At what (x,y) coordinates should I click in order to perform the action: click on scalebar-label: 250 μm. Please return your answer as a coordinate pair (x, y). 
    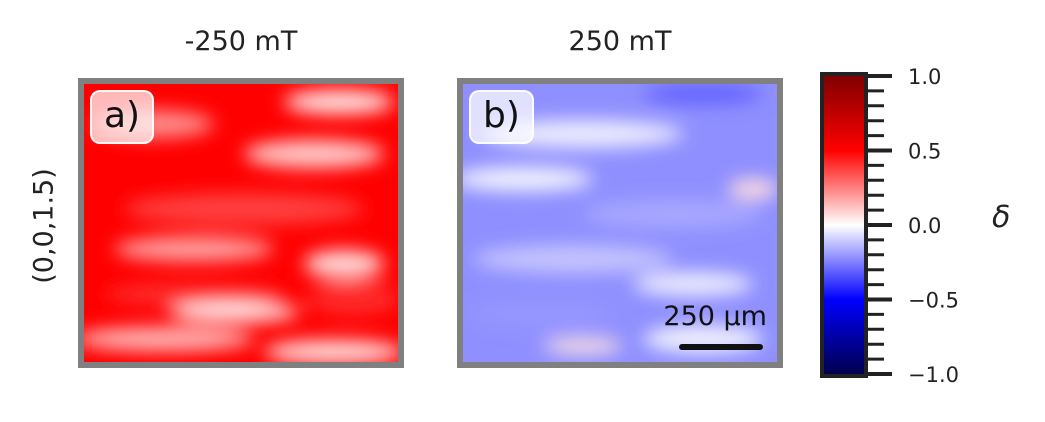
    Looking at the image, I should click on (715, 316).